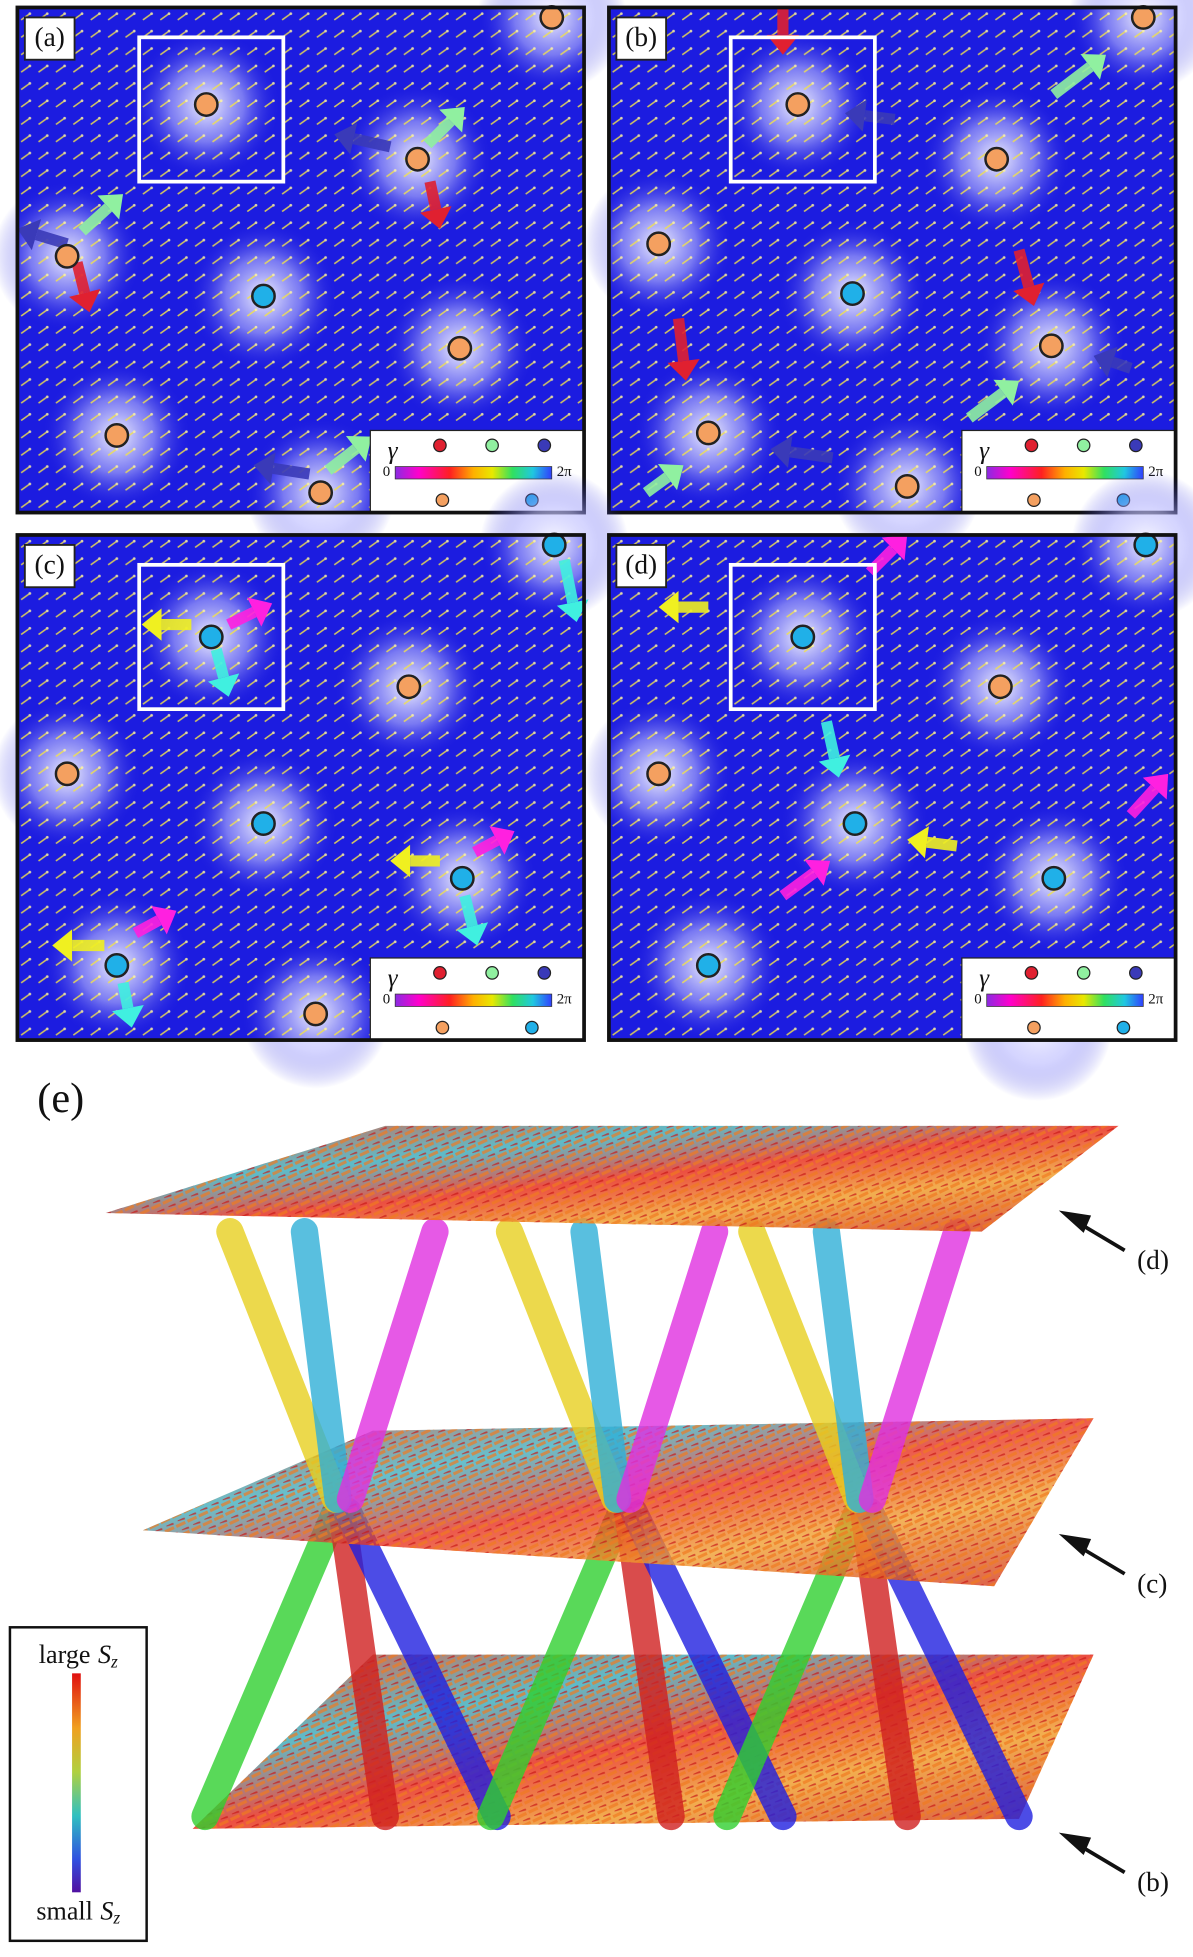  What do you see at coordinates (1155, 1000) in the screenshot?
I see `legend-max: 2π` at bounding box center [1155, 1000].